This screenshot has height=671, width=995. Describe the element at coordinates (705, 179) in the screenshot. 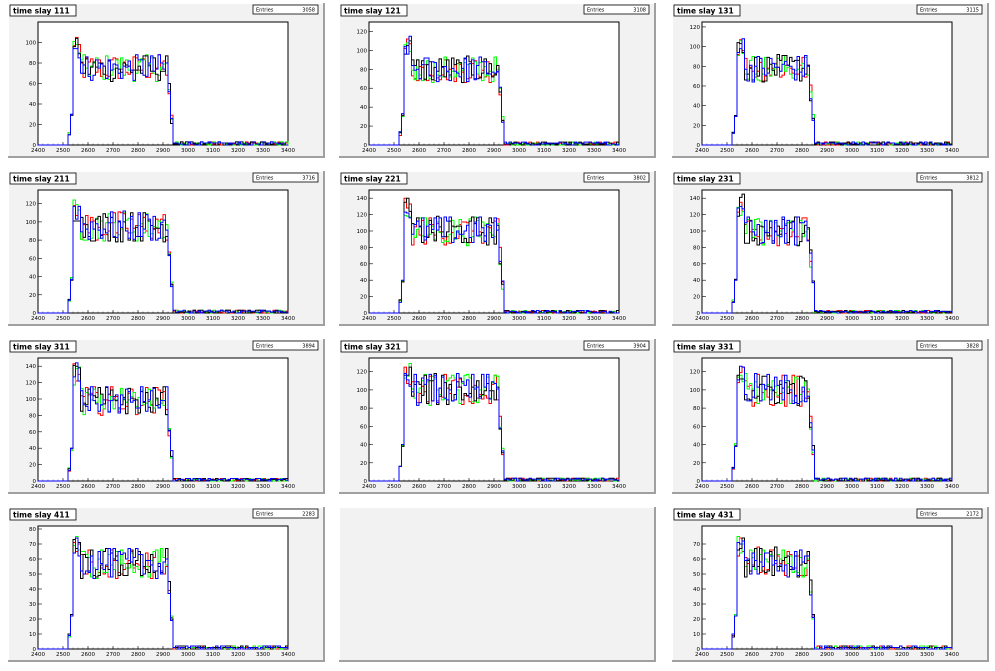

I see `chart-title: time slay 231` at that location.